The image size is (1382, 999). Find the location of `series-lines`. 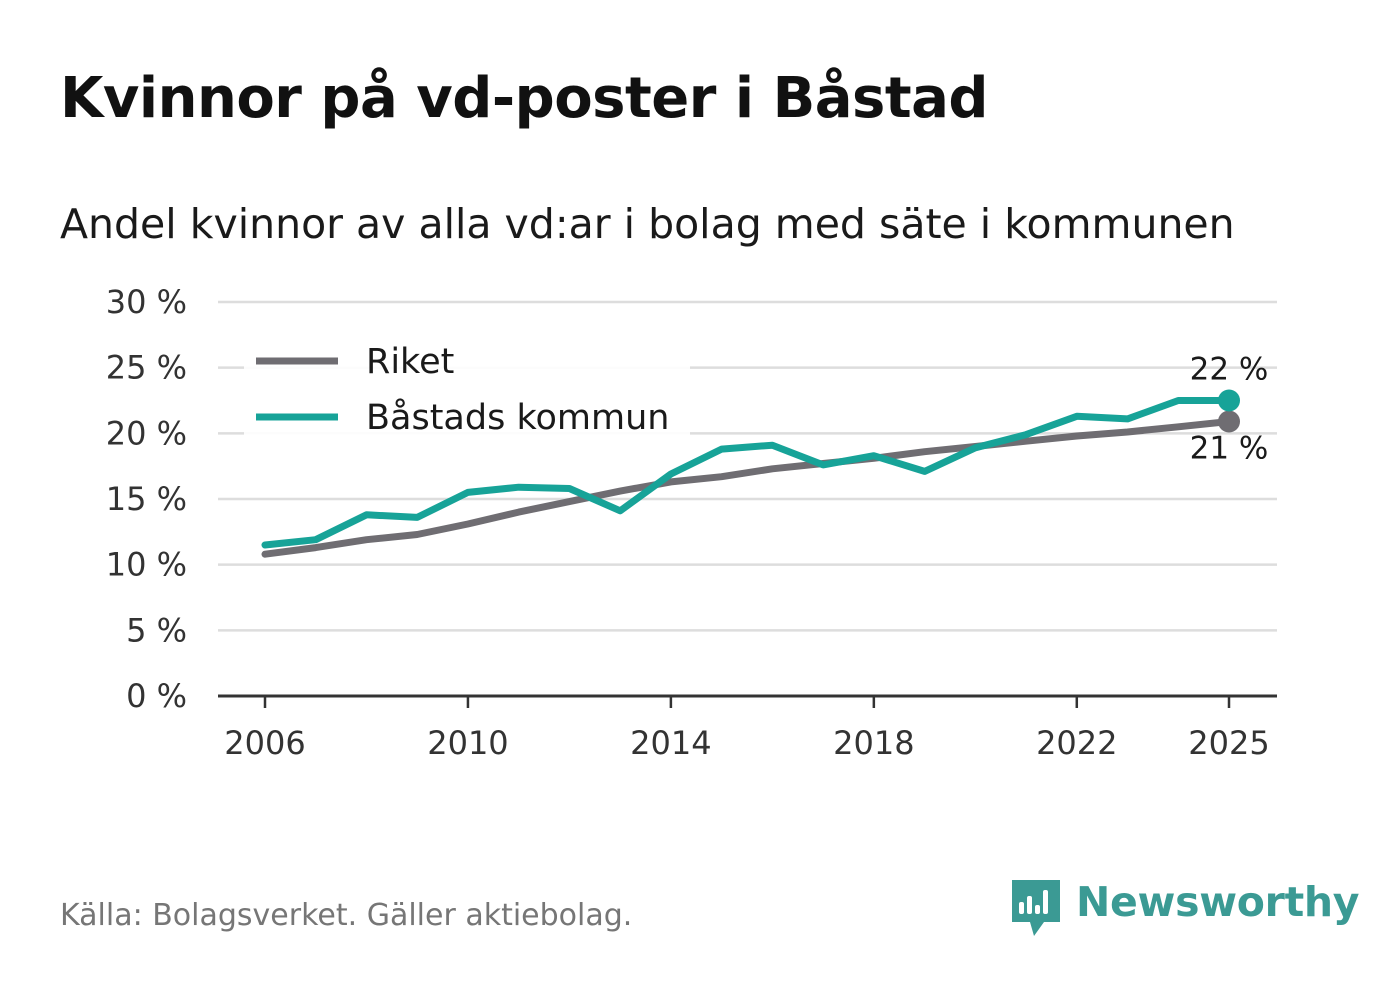

series-lines is located at coordinates (750, 473).